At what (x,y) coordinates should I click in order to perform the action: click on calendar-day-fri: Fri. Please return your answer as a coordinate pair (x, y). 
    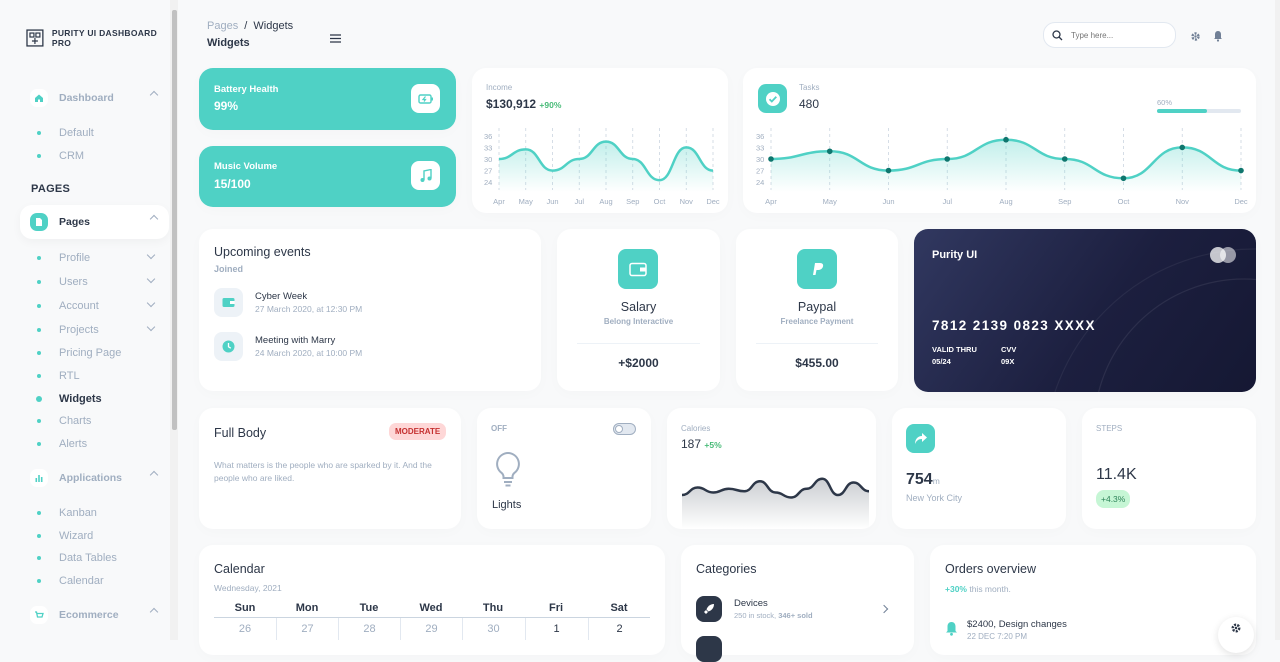
    Looking at the image, I should click on (556, 608).